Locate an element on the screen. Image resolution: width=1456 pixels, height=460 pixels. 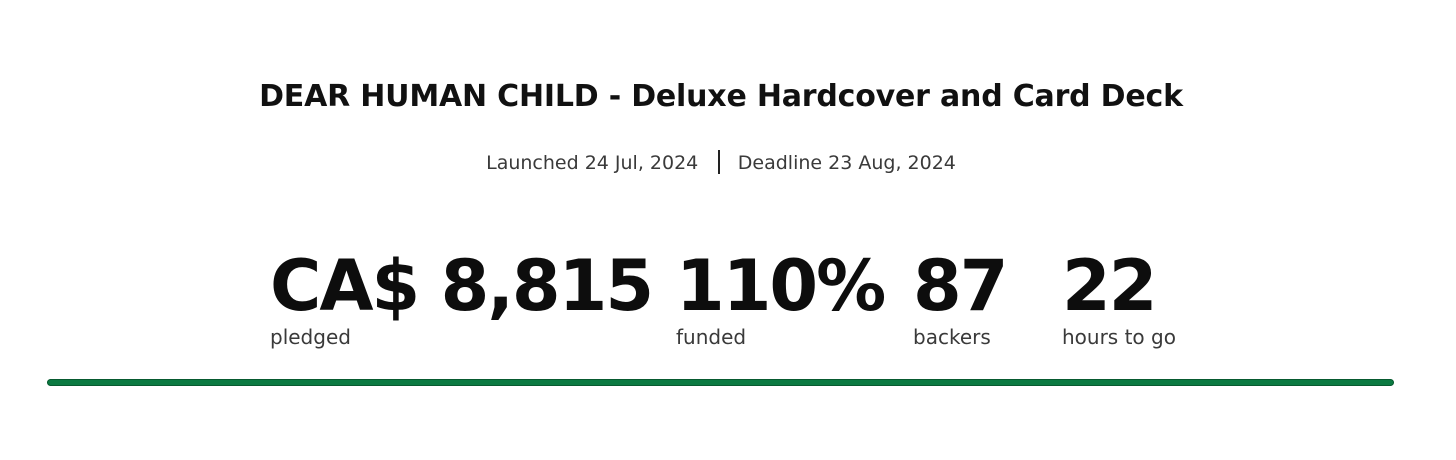
funding-progress-fill is located at coordinates (720, 382).